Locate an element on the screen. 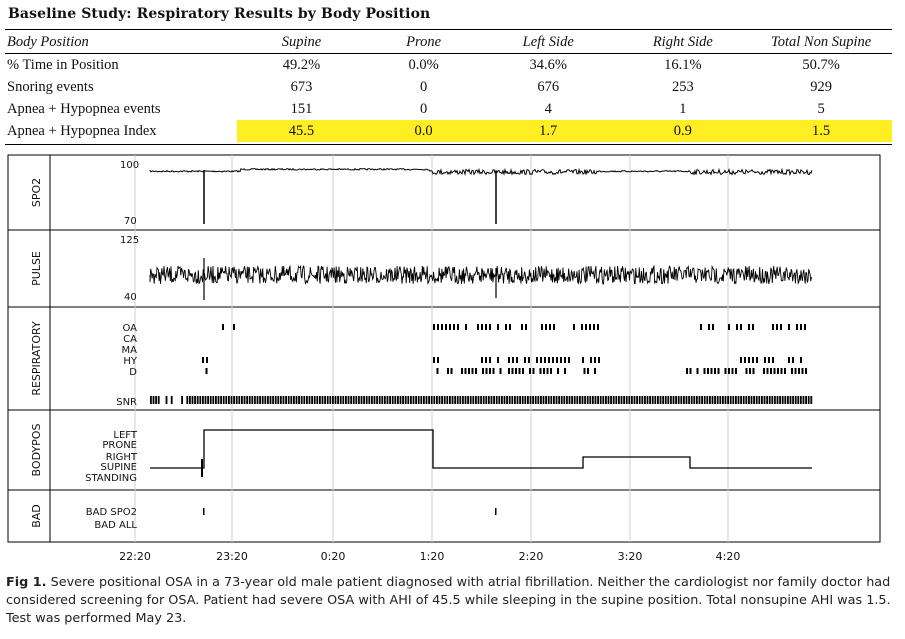  resp-channel-label: HY is located at coordinates (130, 361).